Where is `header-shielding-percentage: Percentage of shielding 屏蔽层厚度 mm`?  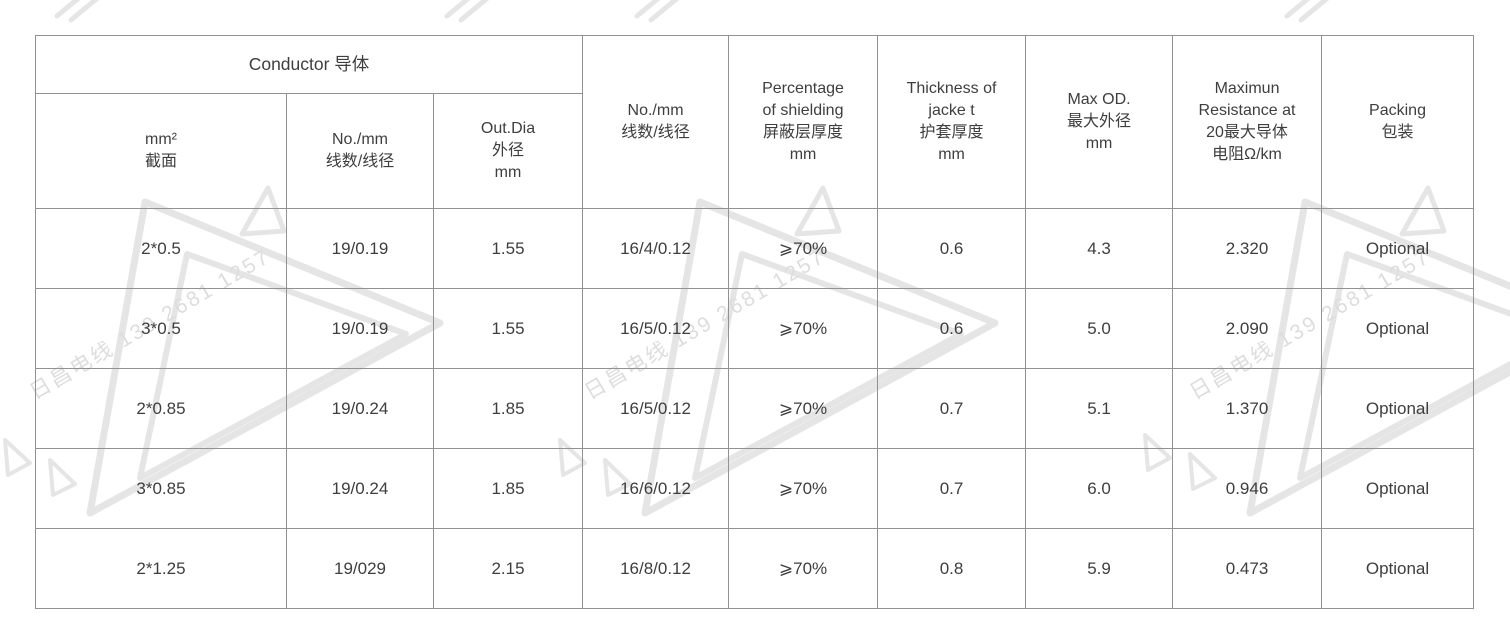 header-shielding-percentage: Percentage of shielding 屏蔽层厚度 mm is located at coordinates (803, 122).